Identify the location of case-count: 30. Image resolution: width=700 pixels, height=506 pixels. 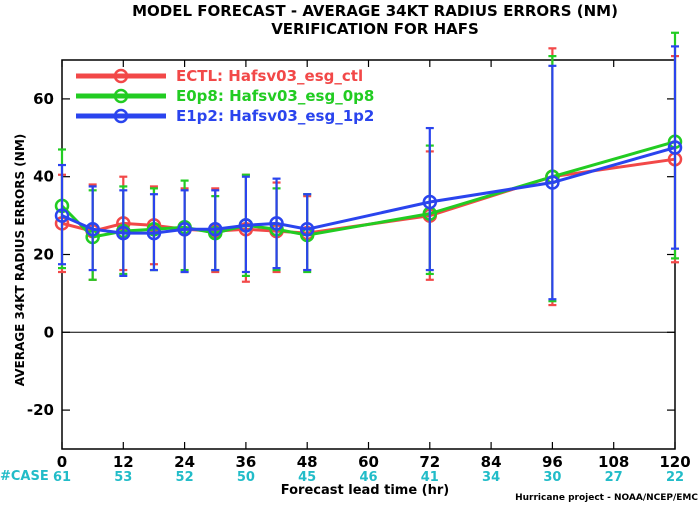
(552, 477).